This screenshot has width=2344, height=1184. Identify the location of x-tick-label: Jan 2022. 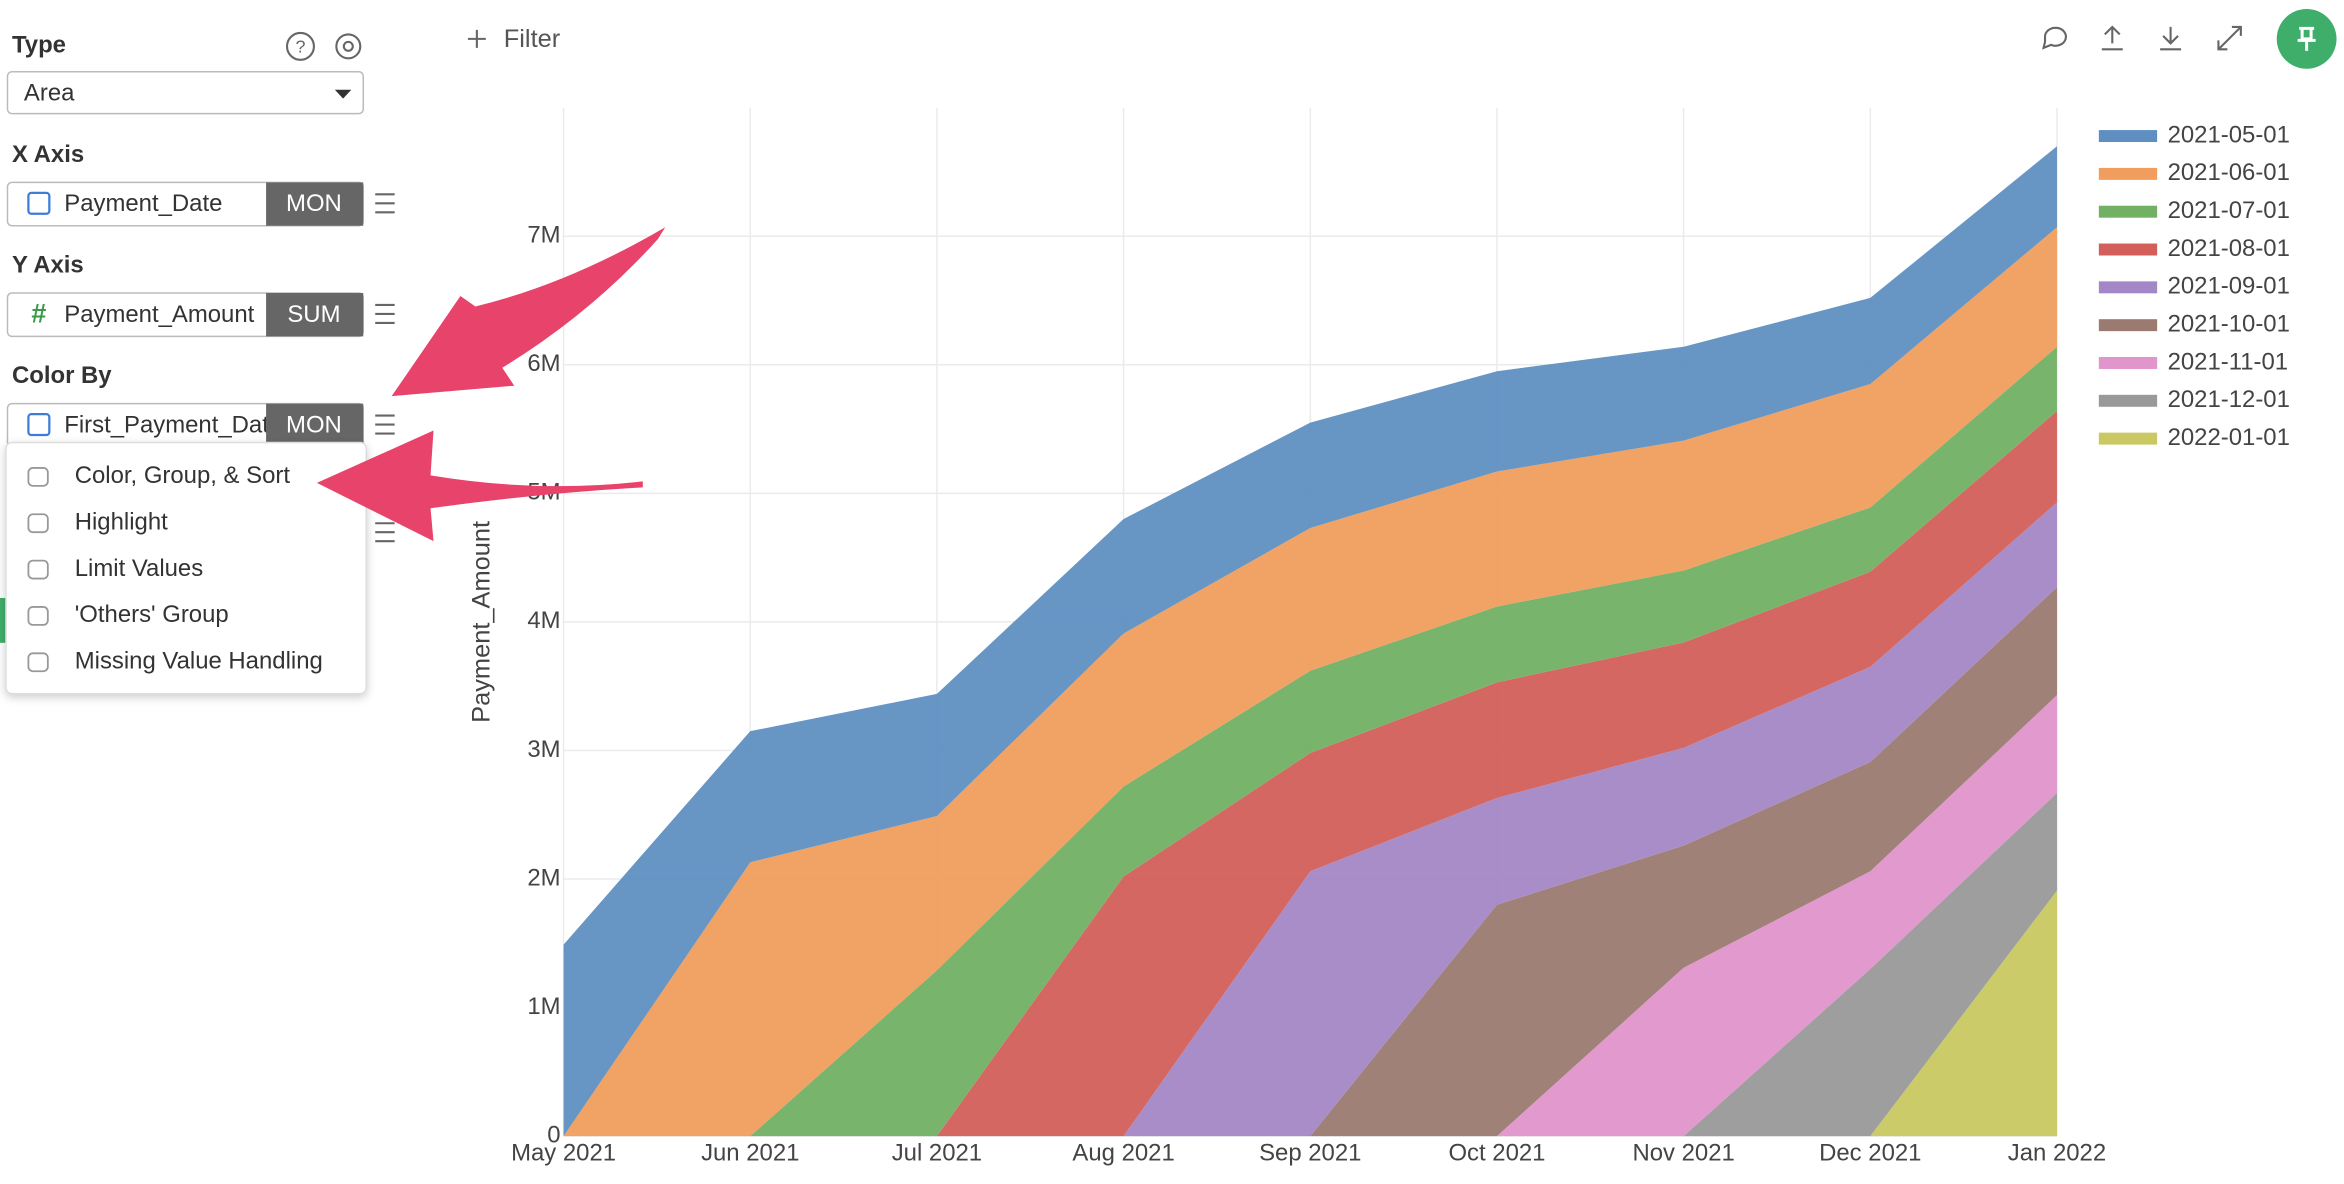
(2057, 1152).